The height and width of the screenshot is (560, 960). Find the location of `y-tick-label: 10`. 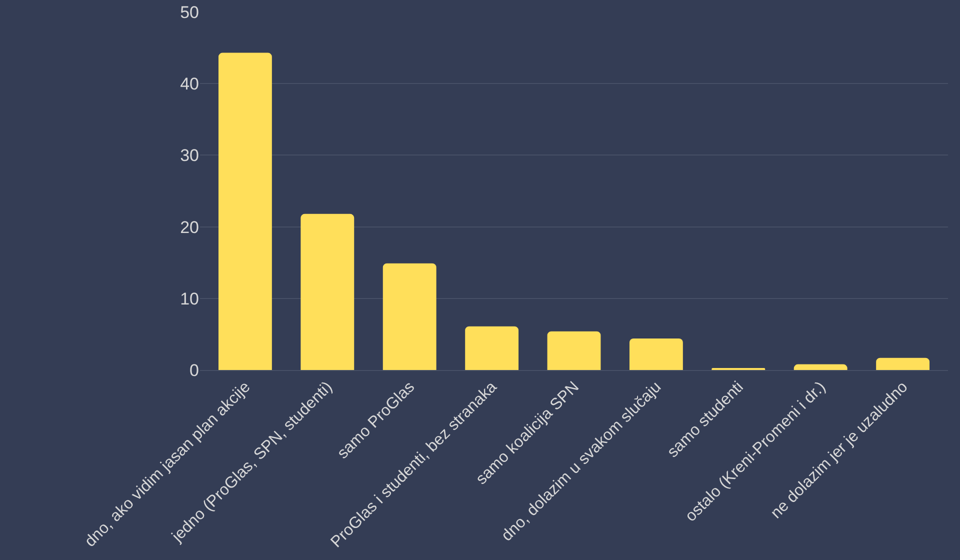

y-tick-label: 10 is located at coordinates (189, 298).